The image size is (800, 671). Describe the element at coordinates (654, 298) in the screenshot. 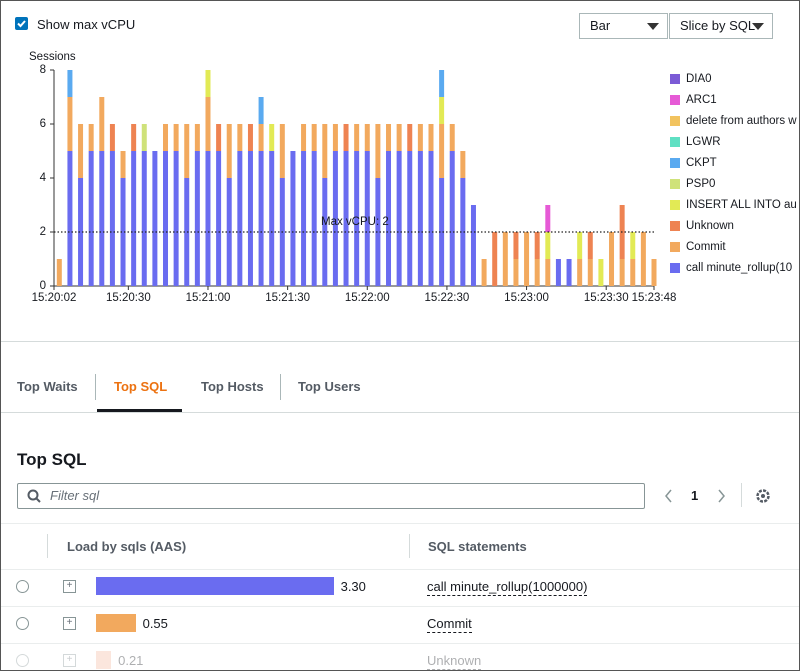

I see `x-tick-label: 15:23:48` at that location.